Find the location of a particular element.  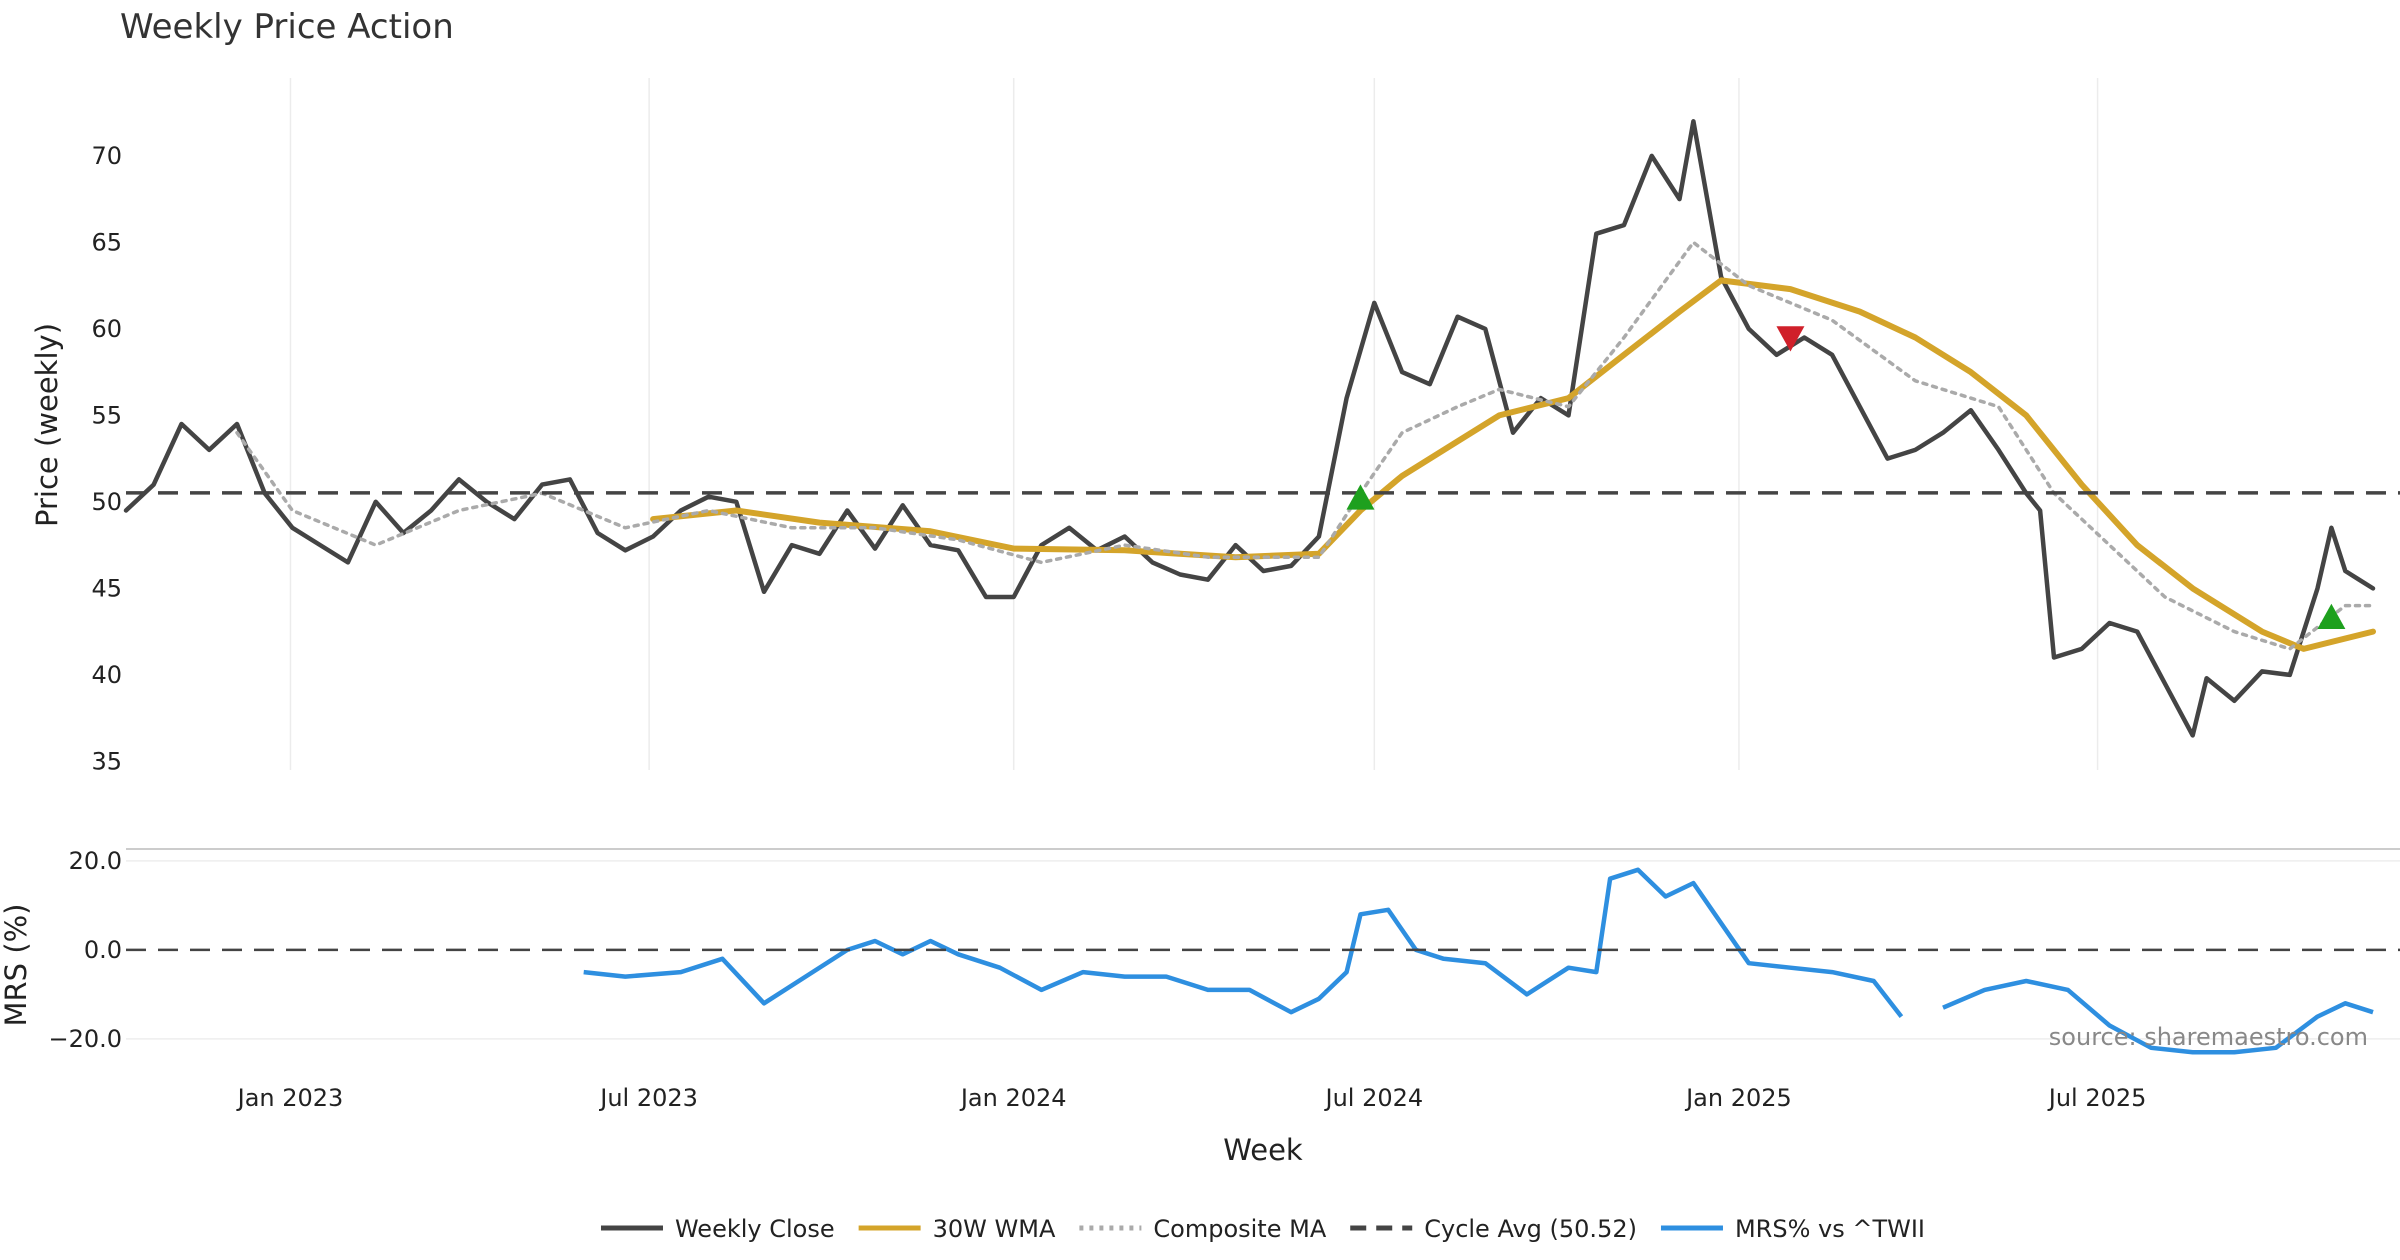

chart-title: Weekly Price Action is located at coordinates (287, 27).